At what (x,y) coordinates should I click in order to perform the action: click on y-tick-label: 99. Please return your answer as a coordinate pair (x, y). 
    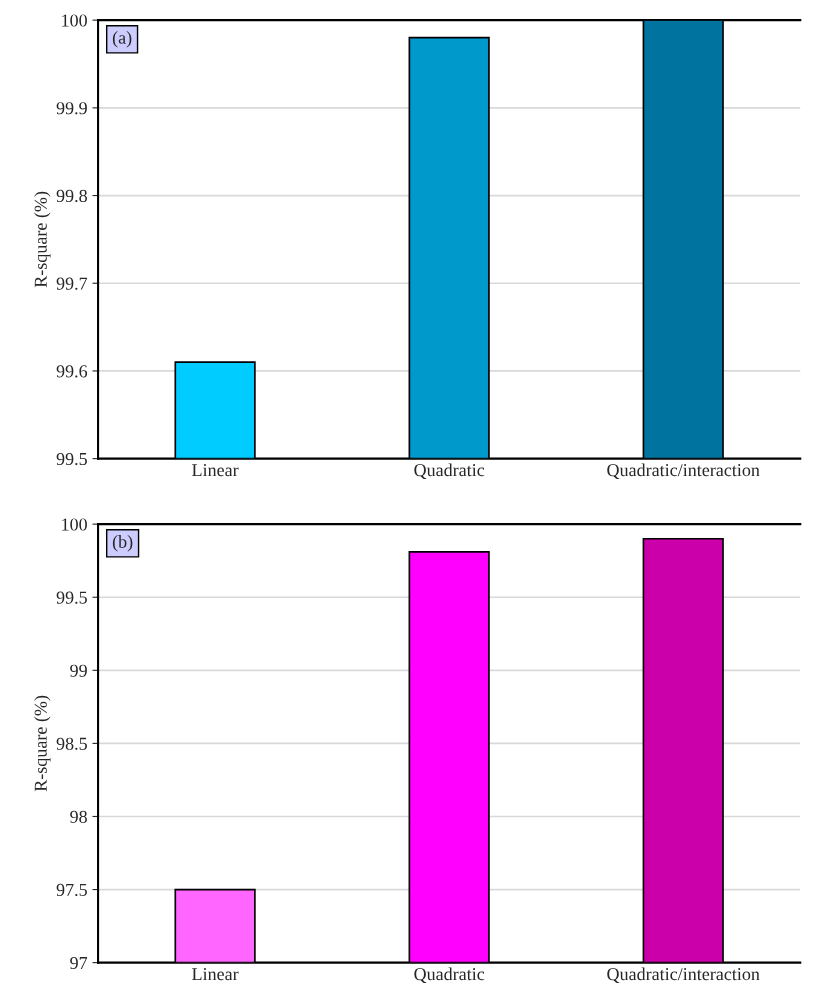
    Looking at the image, I should click on (78, 670).